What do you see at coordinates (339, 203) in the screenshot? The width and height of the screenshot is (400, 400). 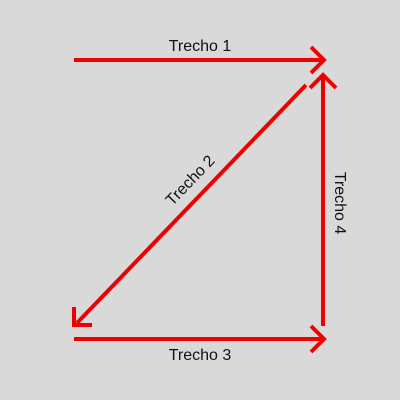 I see `segment-4-label: Trecho 4` at bounding box center [339, 203].